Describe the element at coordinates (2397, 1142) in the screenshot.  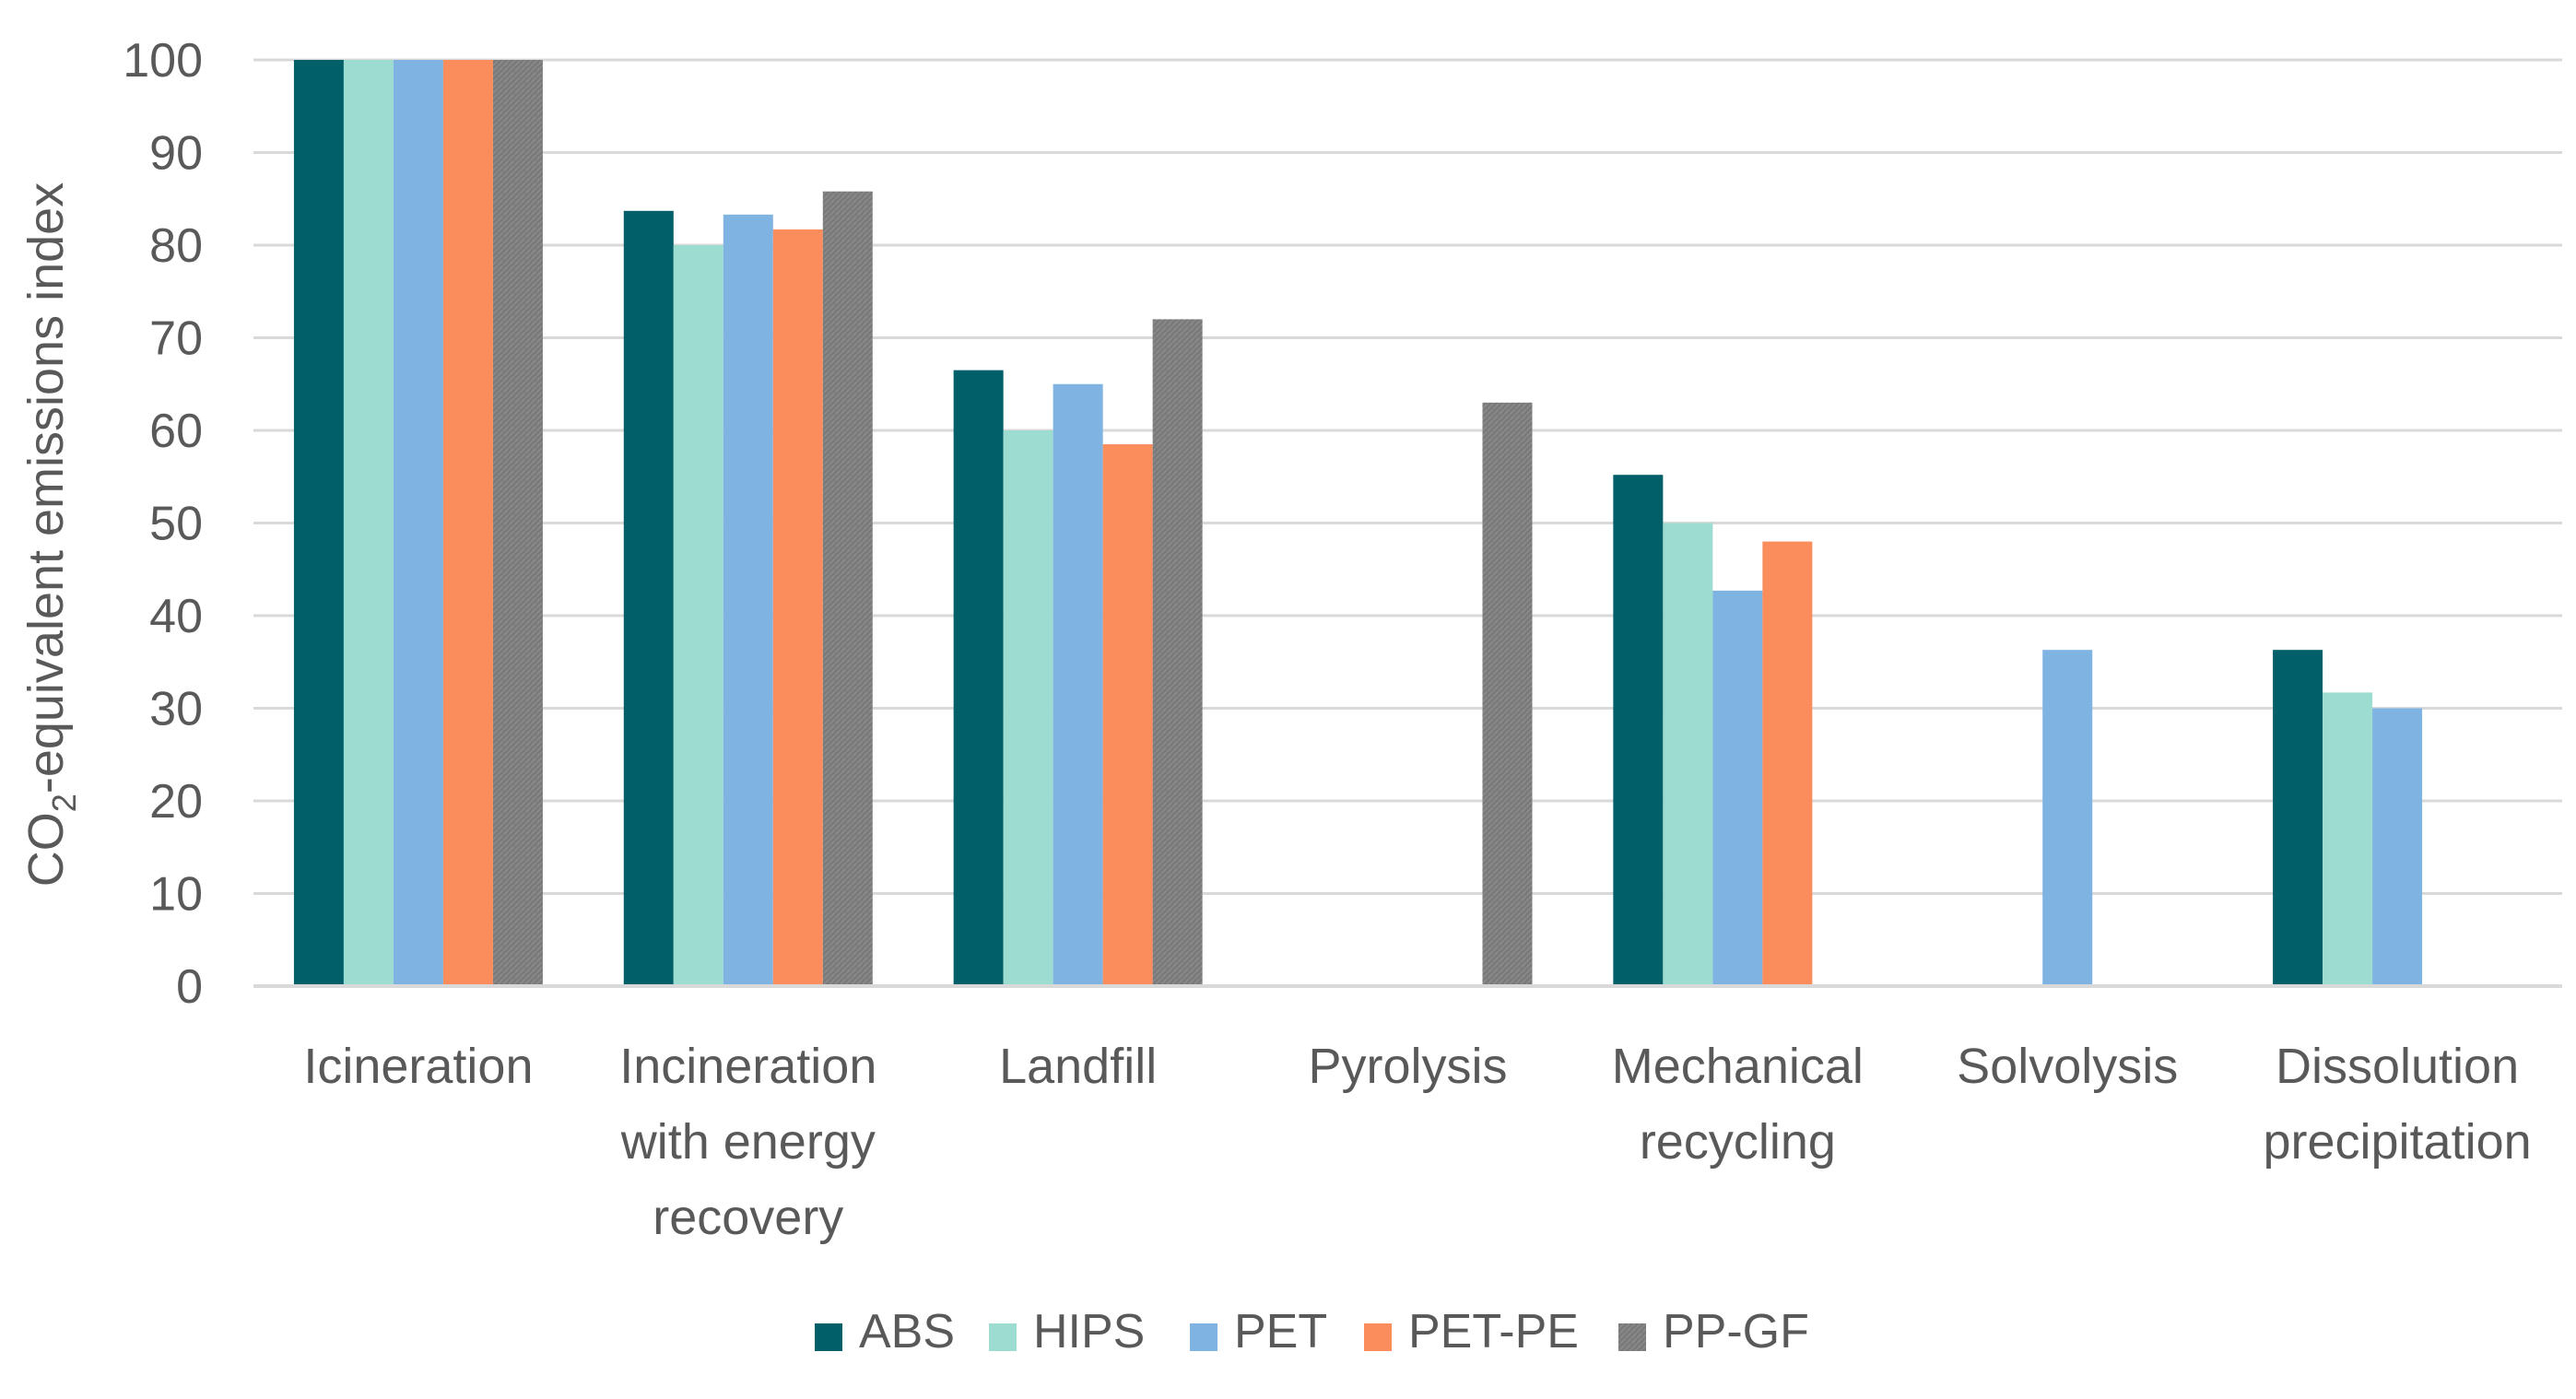
I see `x-tick-label-dissolution-precipitation-line-2: precipitation` at that location.